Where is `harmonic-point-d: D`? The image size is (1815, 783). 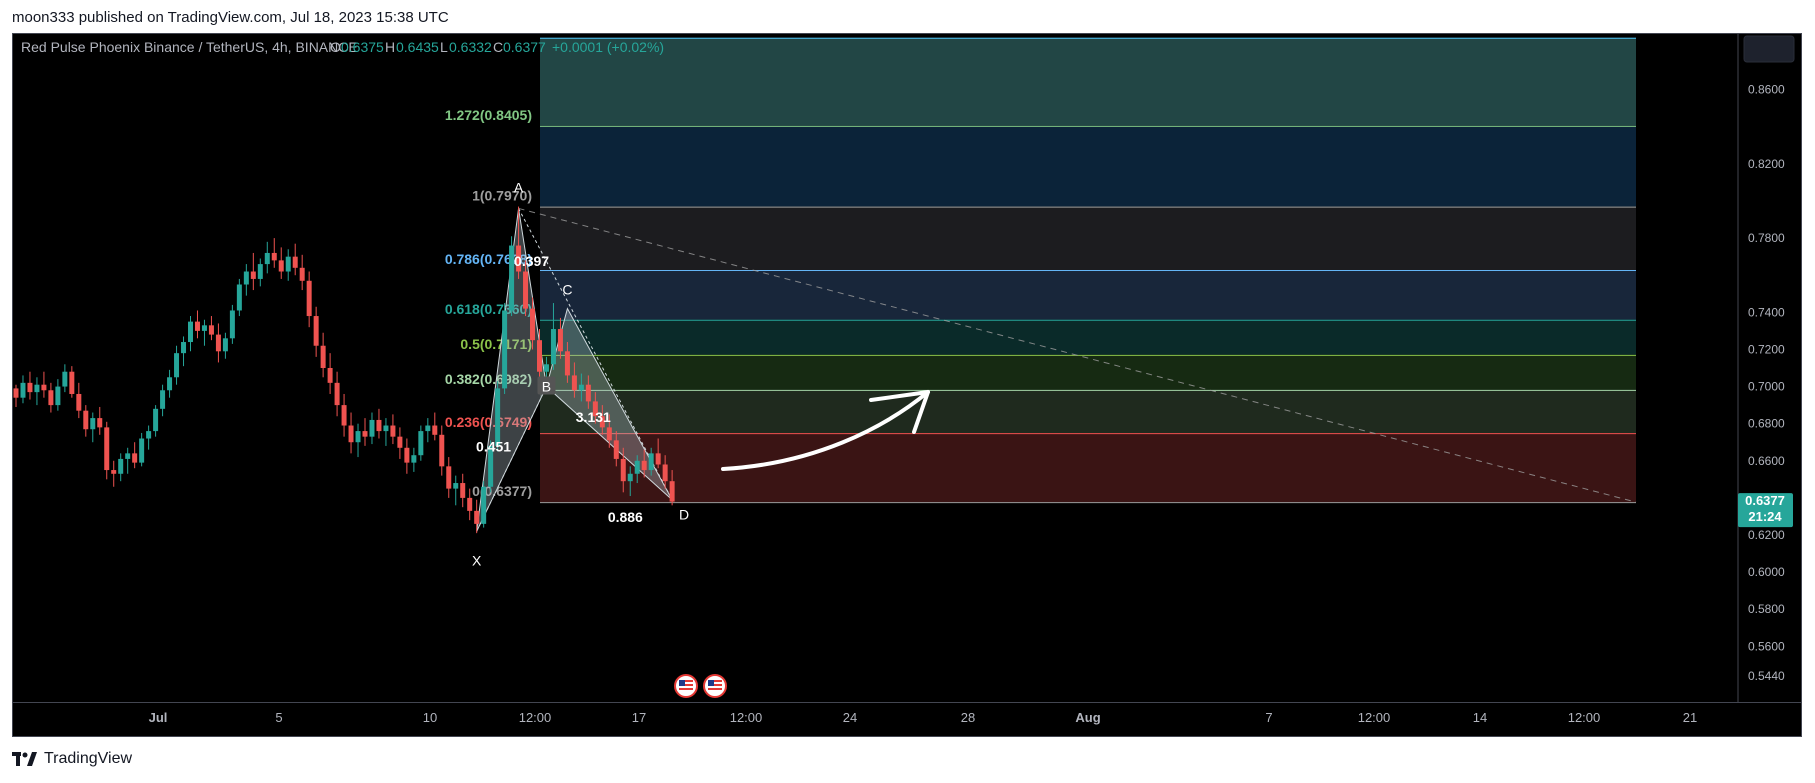
harmonic-point-d: D is located at coordinates (684, 515).